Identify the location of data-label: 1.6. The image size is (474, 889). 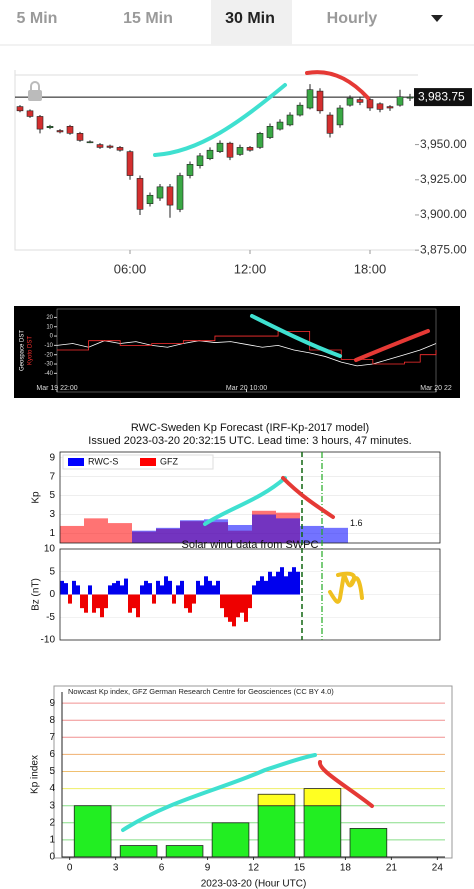
(356, 523).